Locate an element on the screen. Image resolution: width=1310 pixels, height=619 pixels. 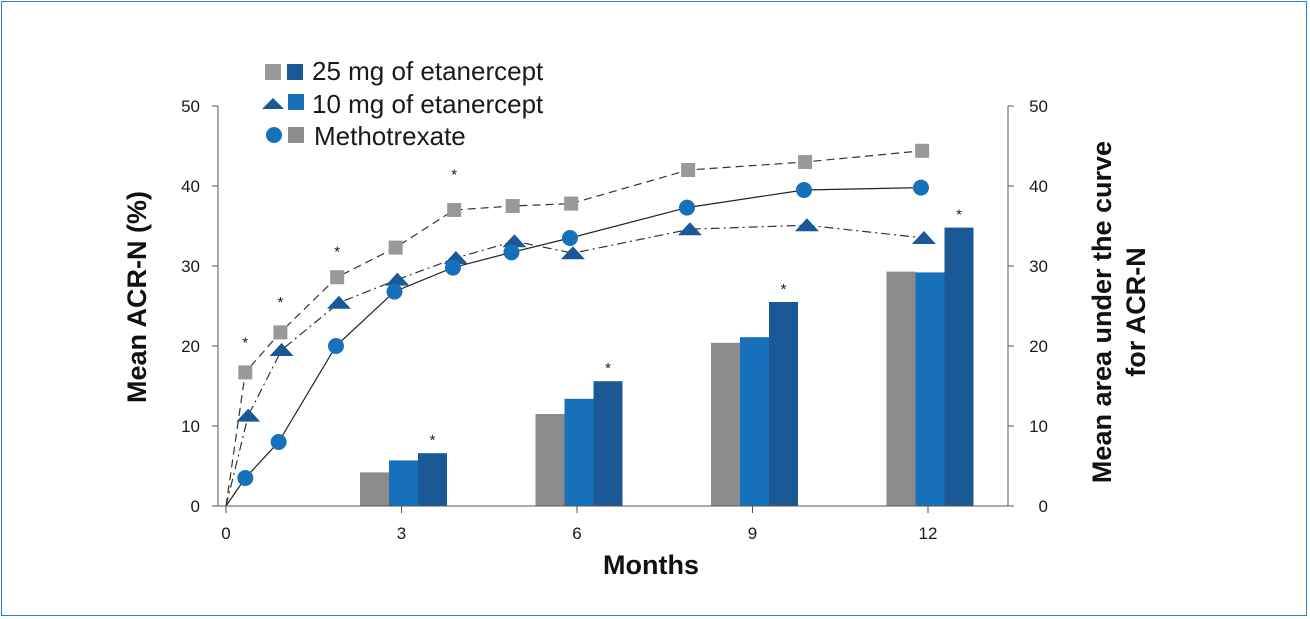
right-y-tick-label: 50 is located at coordinates (1038, 106).